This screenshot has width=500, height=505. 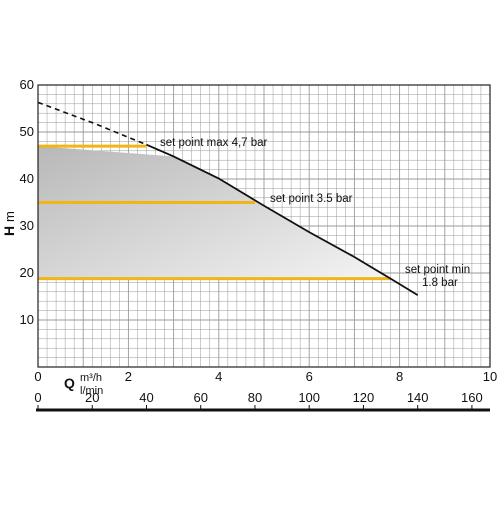 What do you see at coordinates (69, 383) in the screenshot?
I see `x-axis-letter: Q` at bounding box center [69, 383].